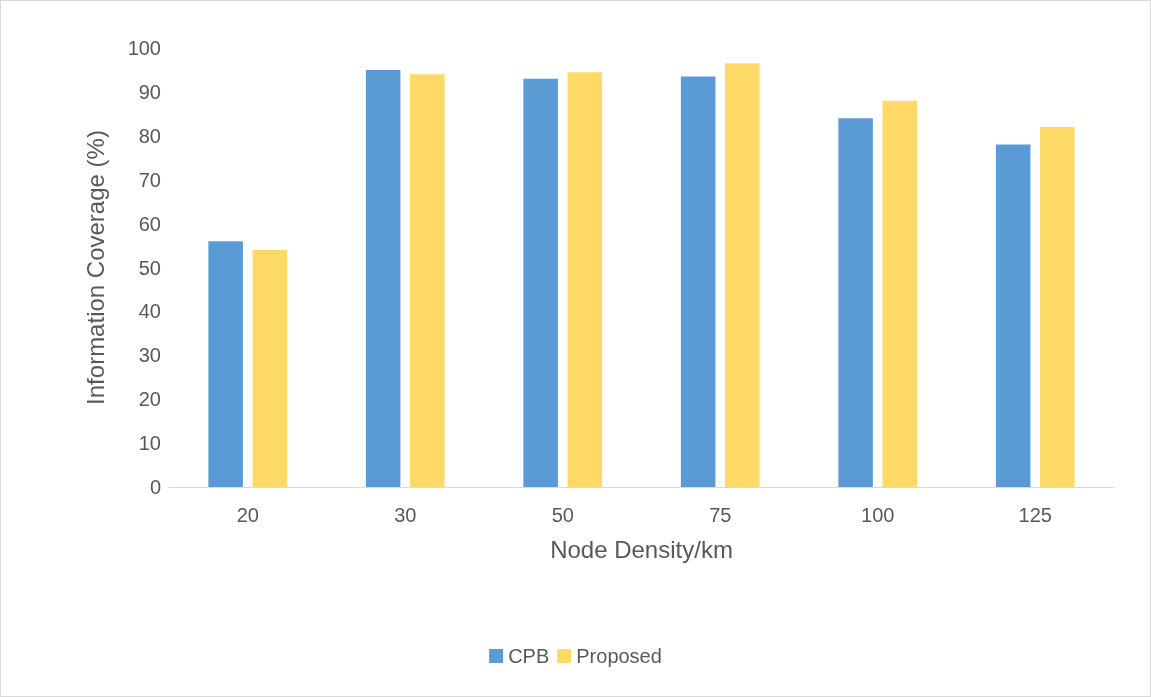 Image resolution: width=1151 pixels, height=697 pixels. Describe the element at coordinates (878, 515) in the screenshot. I see `x-tick-label: 100` at that location.